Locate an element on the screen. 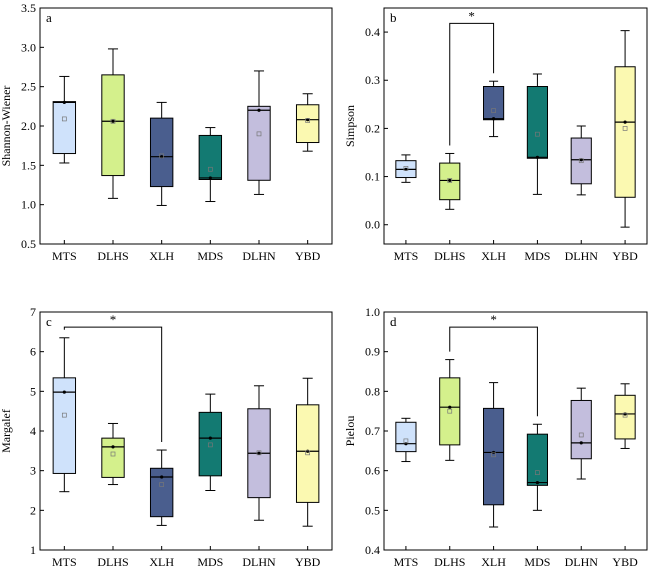  y-tick-label: 2.5 is located at coordinates (28, 87).